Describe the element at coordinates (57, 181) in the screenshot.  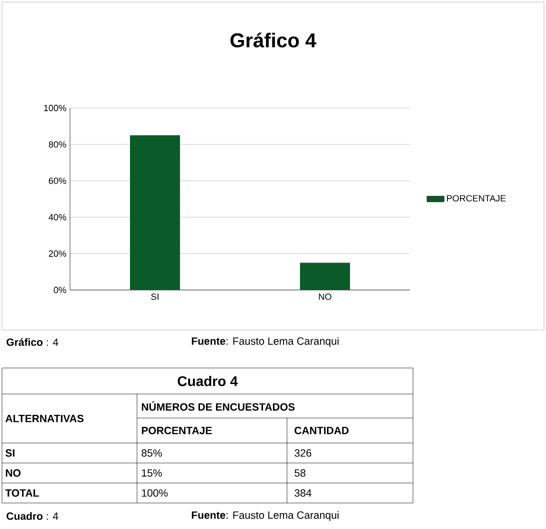
I see `y-tick-label: 60%` at that location.